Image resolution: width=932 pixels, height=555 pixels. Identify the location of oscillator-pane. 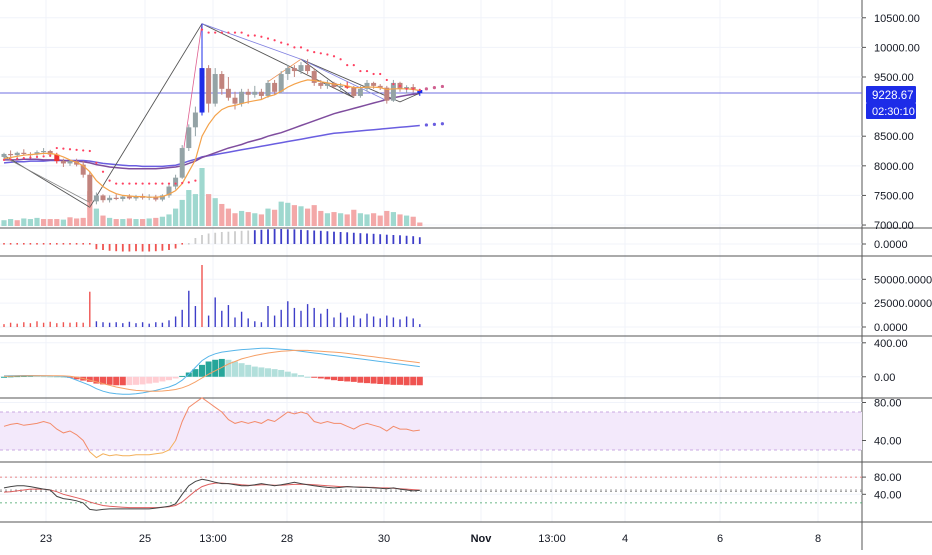
(212, 240).